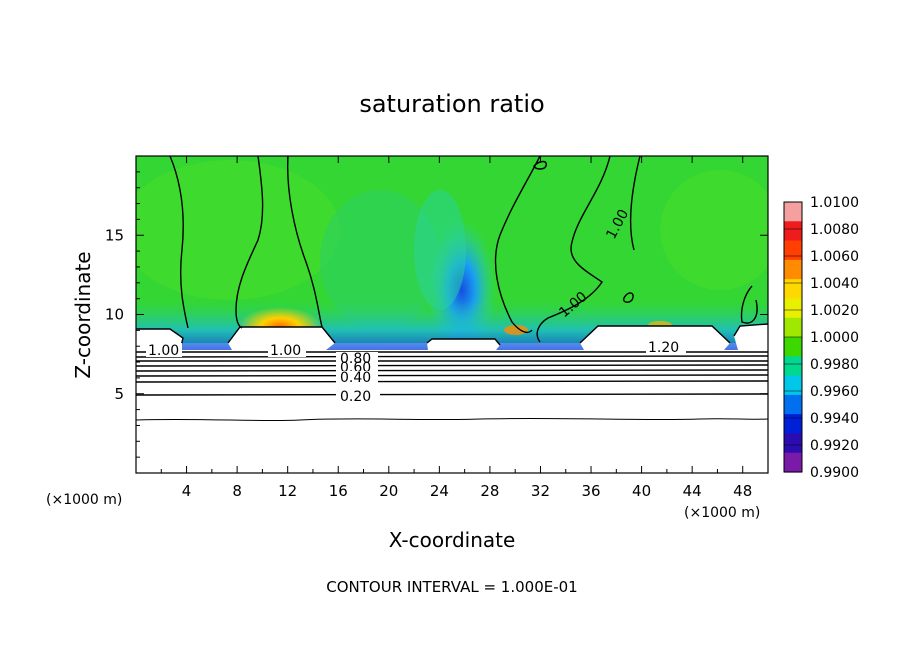 This screenshot has width=904, height=654. I want to click on y-tick-label: 15, so click(114, 235).